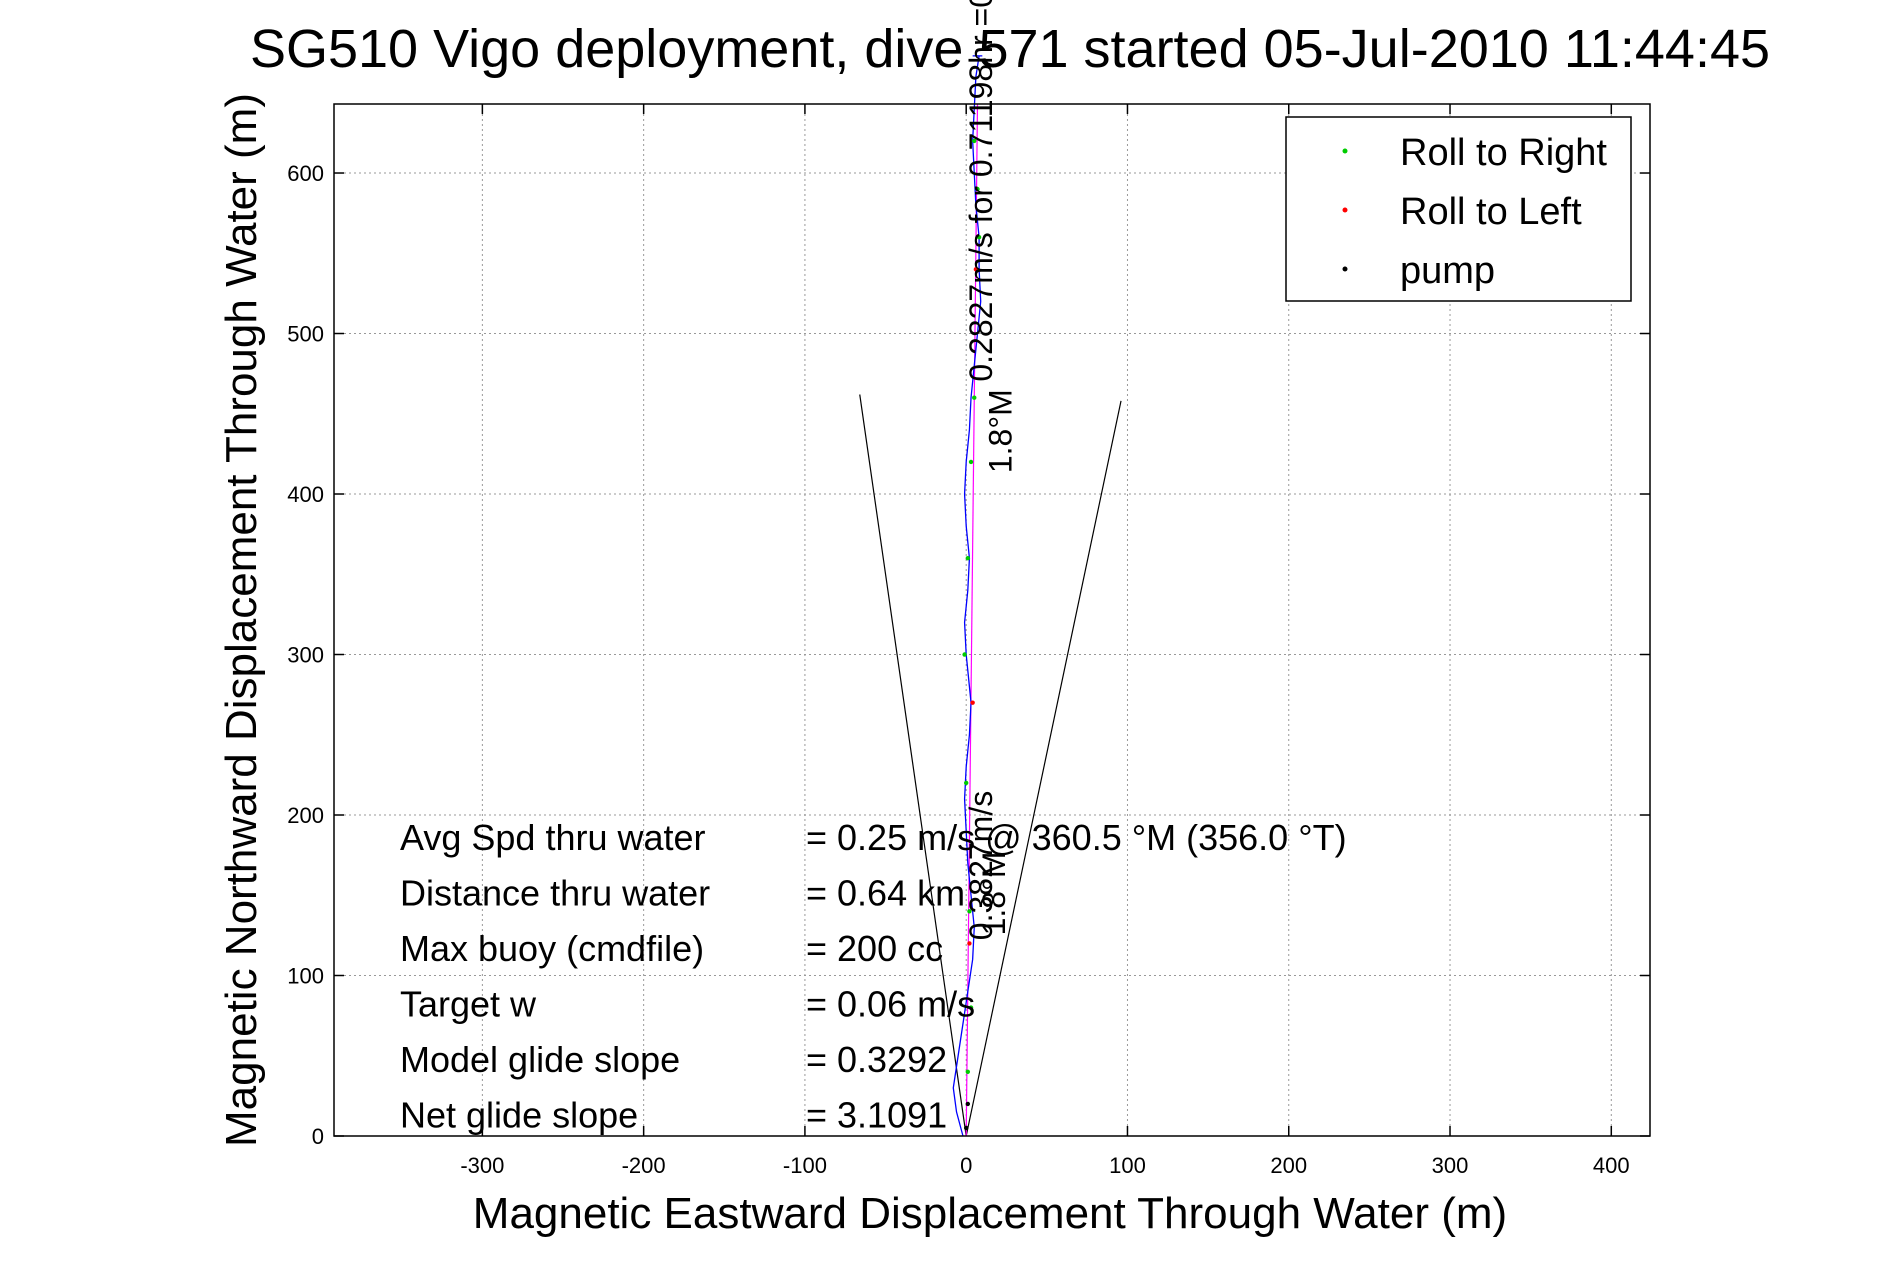 The height and width of the screenshot is (1262, 1891). I want to click on x-tick-label: 200, so click(1288, 1165).